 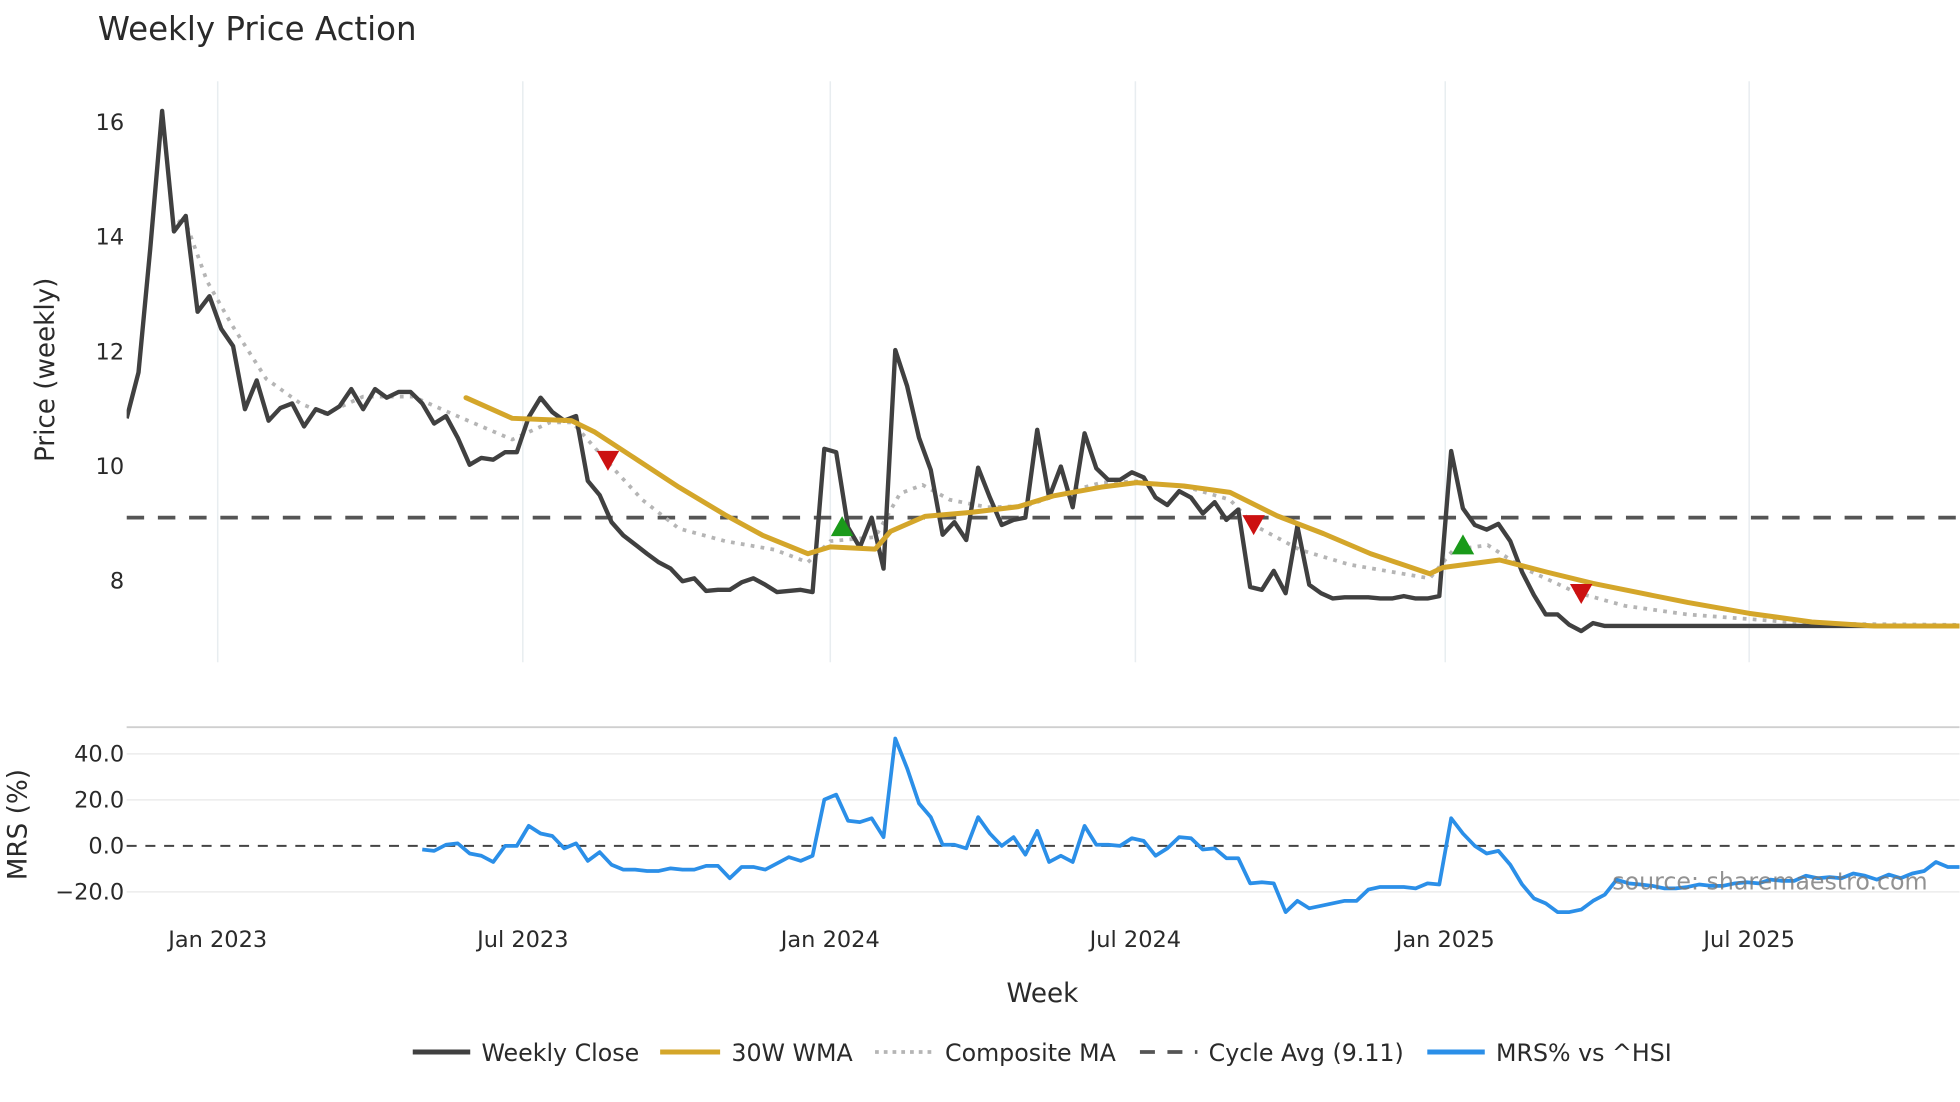 I want to click on mrs-tick-label: 0.0, so click(x=106, y=846).